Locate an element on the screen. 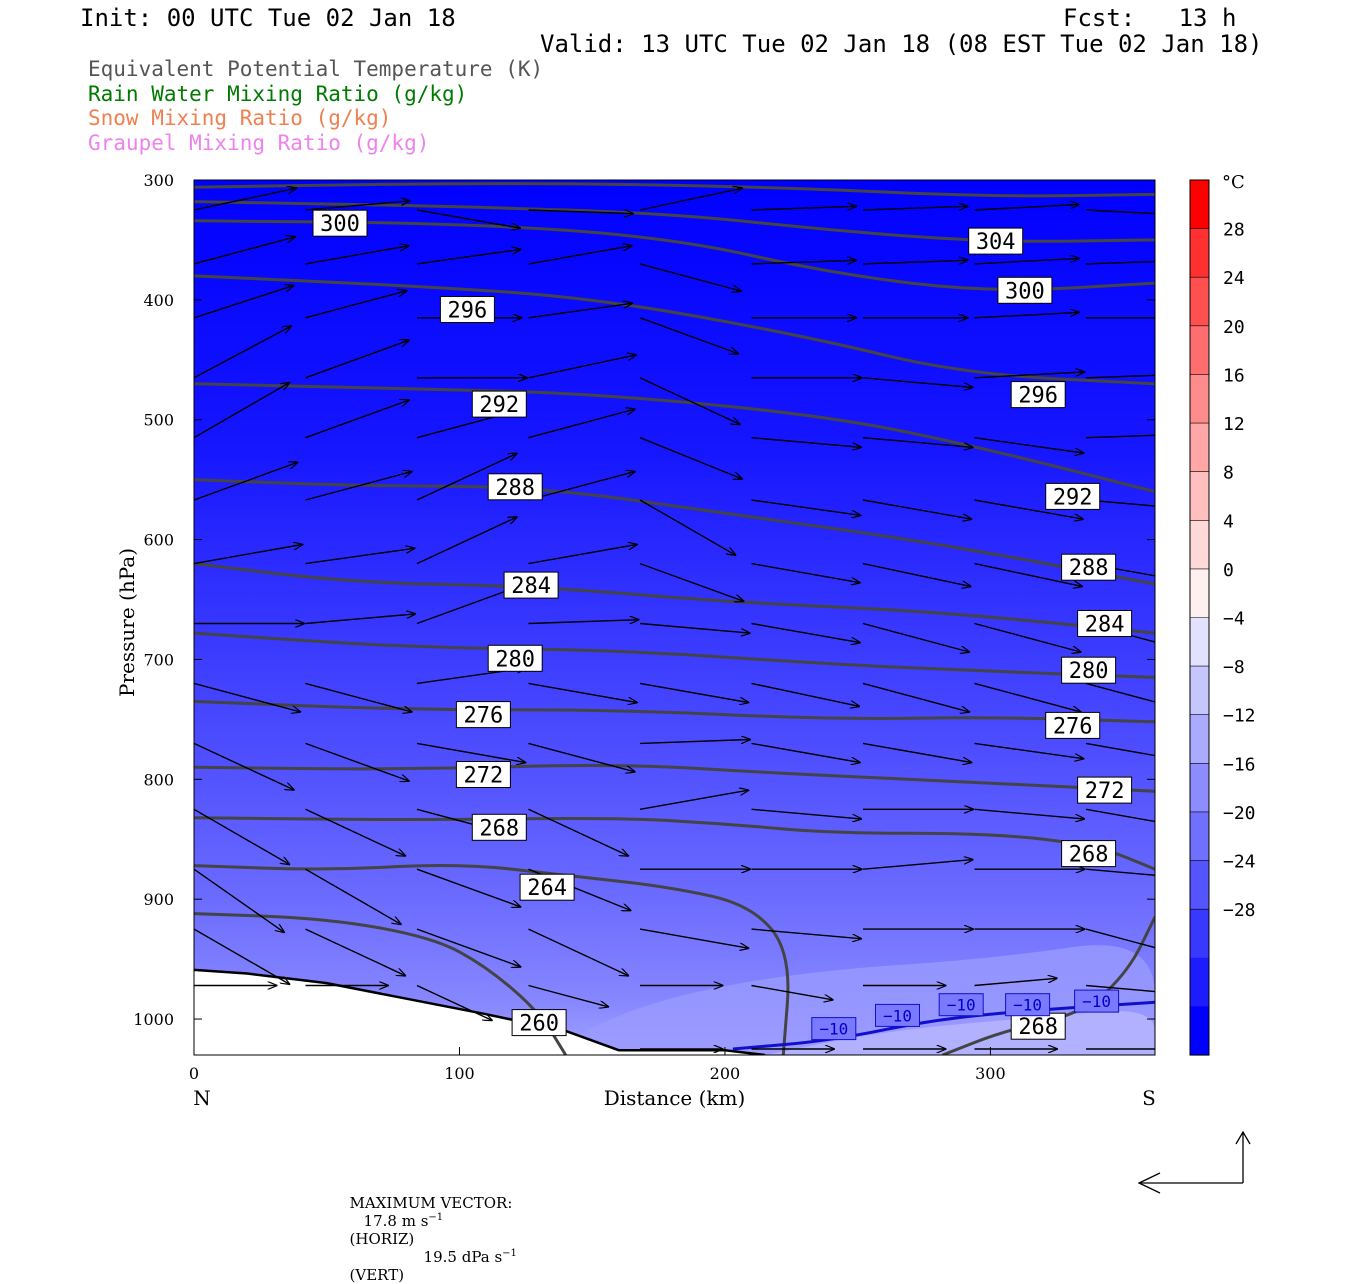 This screenshot has width=1350, height=1284. forecast-hour: Fcst: 13 h is located at coordinates (1150, 18).